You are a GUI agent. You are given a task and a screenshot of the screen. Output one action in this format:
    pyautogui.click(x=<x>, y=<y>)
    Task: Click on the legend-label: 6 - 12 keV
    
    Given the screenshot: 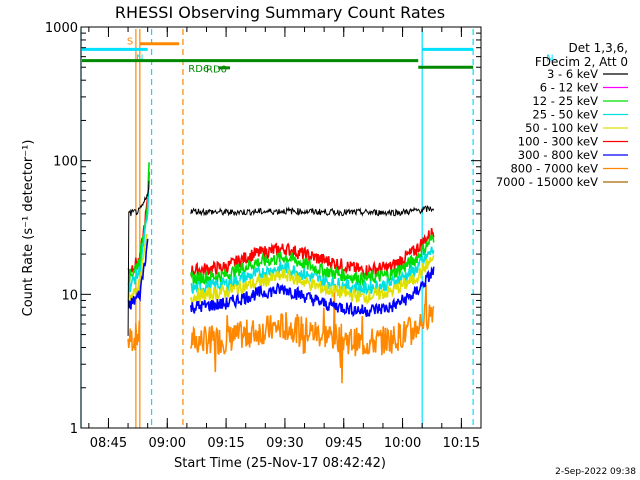 What is the action you would take?
    pyautogui.click(x=569, y=88)
    